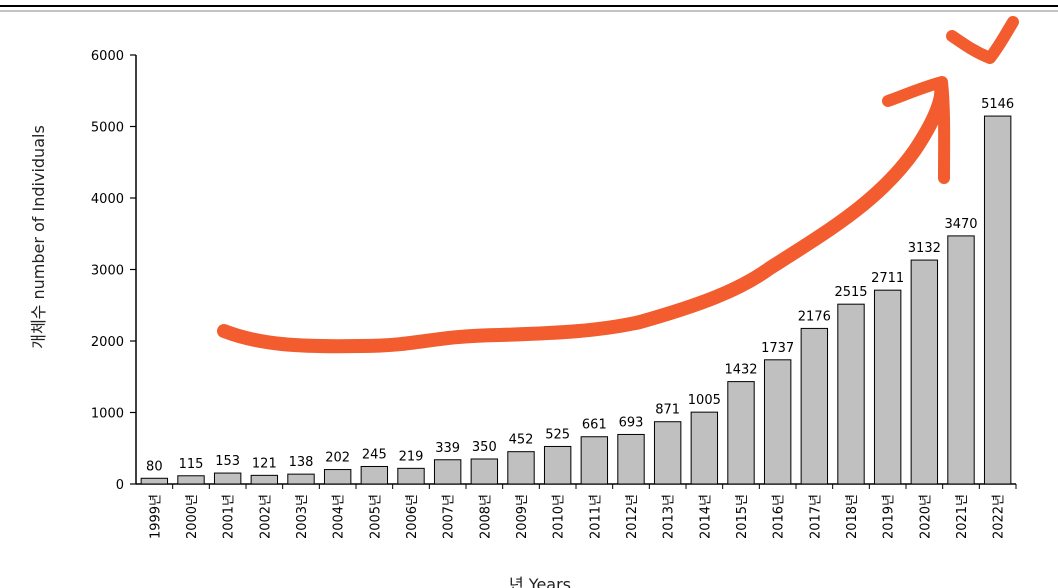 The height and width of the screenshot is (588, 1058). I want to click on x-tick-label: 2000년, so click(192, 516).